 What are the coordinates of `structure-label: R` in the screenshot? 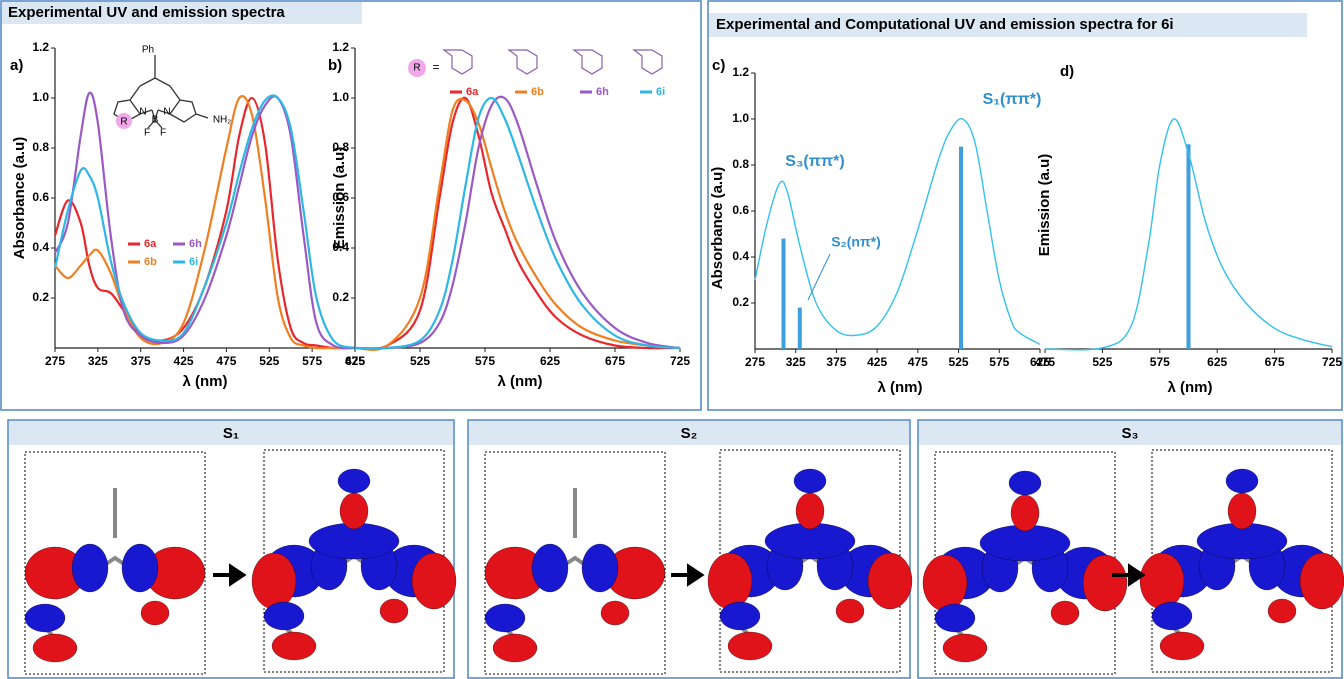 It's located at (123, 122).